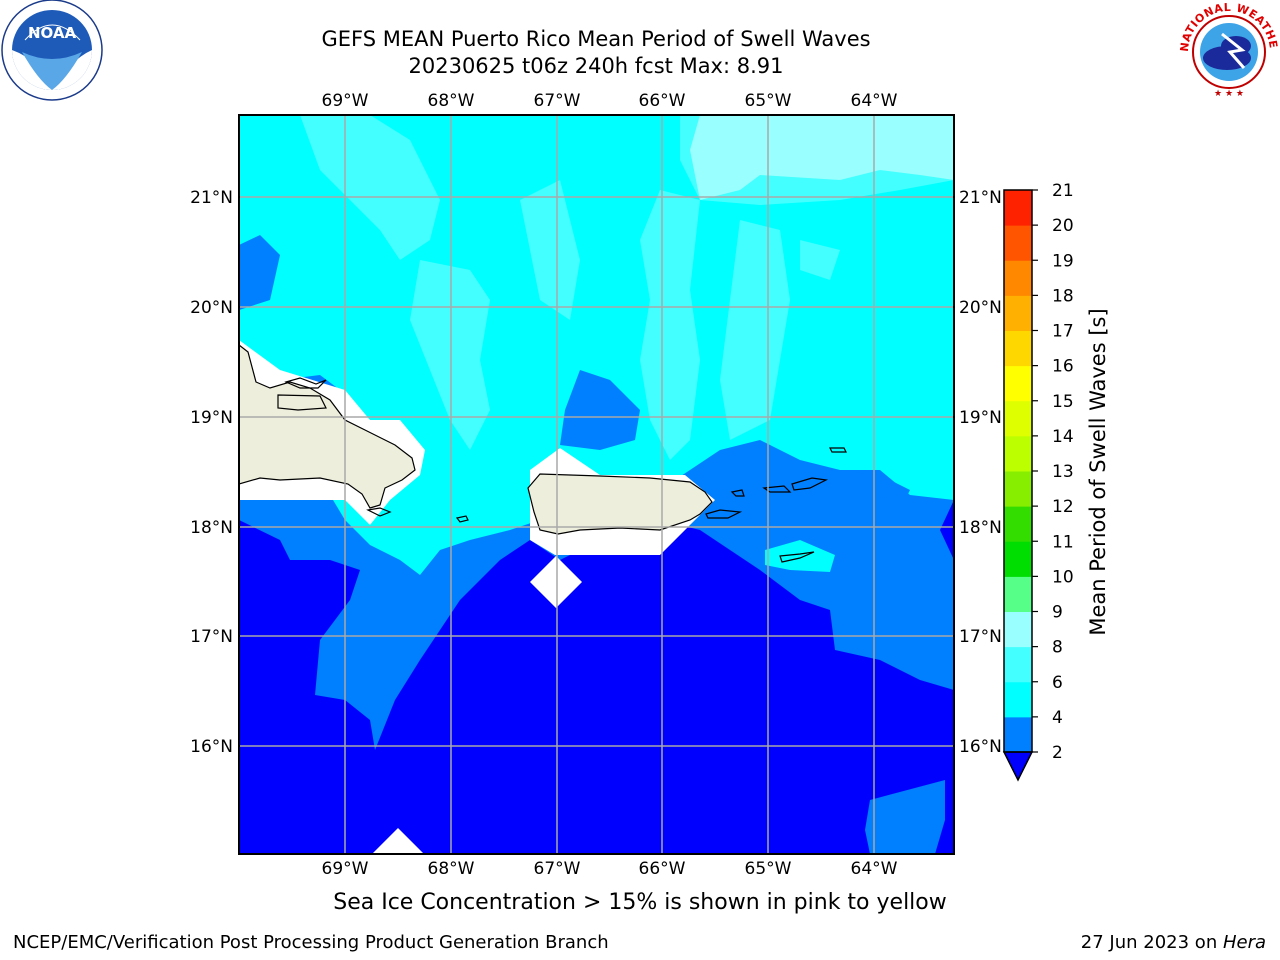 The image size is (1280, 960). Describe the element at coordinates (822, 157) in the screenshot. I see `ocean-pale-region` at that location.